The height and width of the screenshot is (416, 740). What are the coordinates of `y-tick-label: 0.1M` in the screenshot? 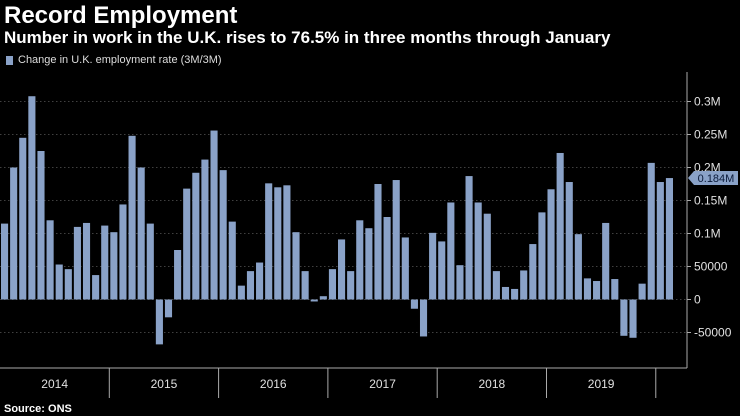 It's located at (707, 234).